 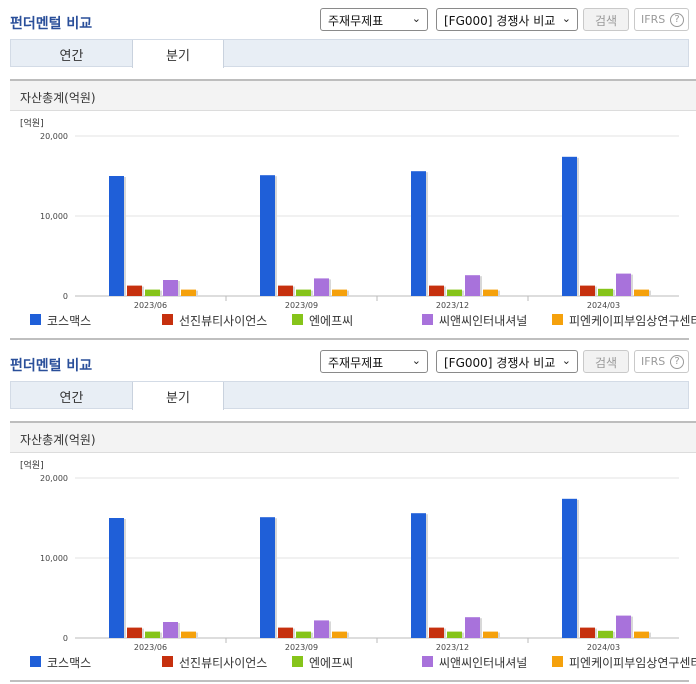 I want to click on divider, so click(x=349, y=339).